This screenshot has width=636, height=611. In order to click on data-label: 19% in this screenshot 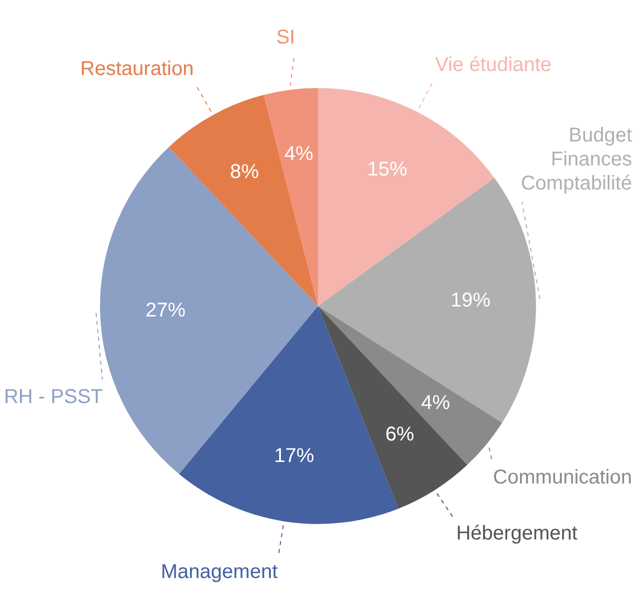, I will do `click(470, 301)`.